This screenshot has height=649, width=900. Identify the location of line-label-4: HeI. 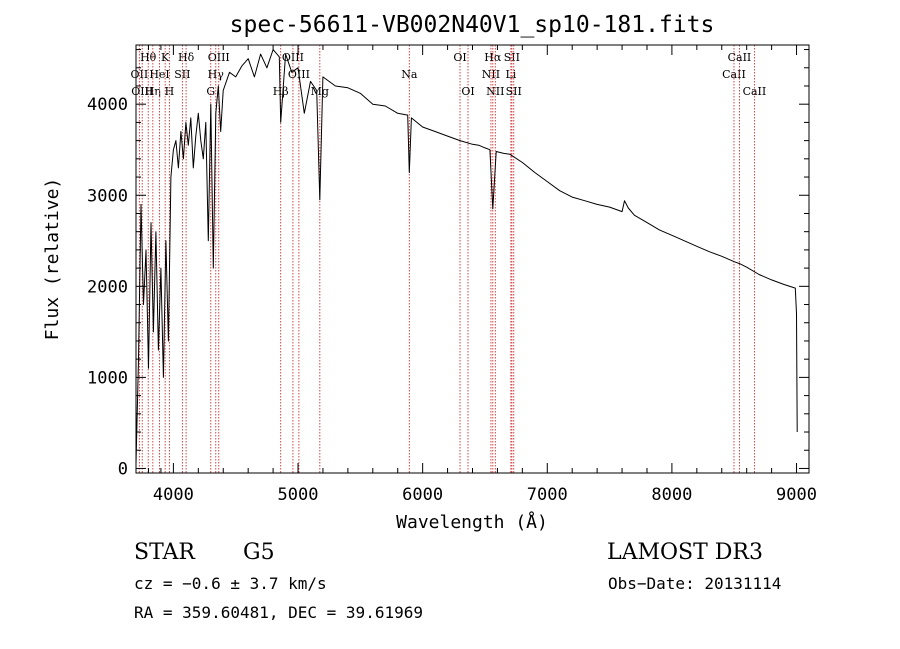
(159, 74).